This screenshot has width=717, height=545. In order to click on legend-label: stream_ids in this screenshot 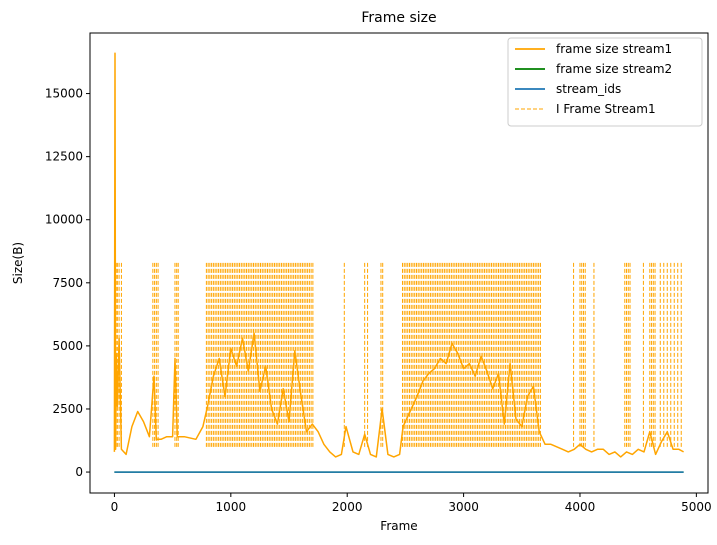, I will do `click(588, 89)`.